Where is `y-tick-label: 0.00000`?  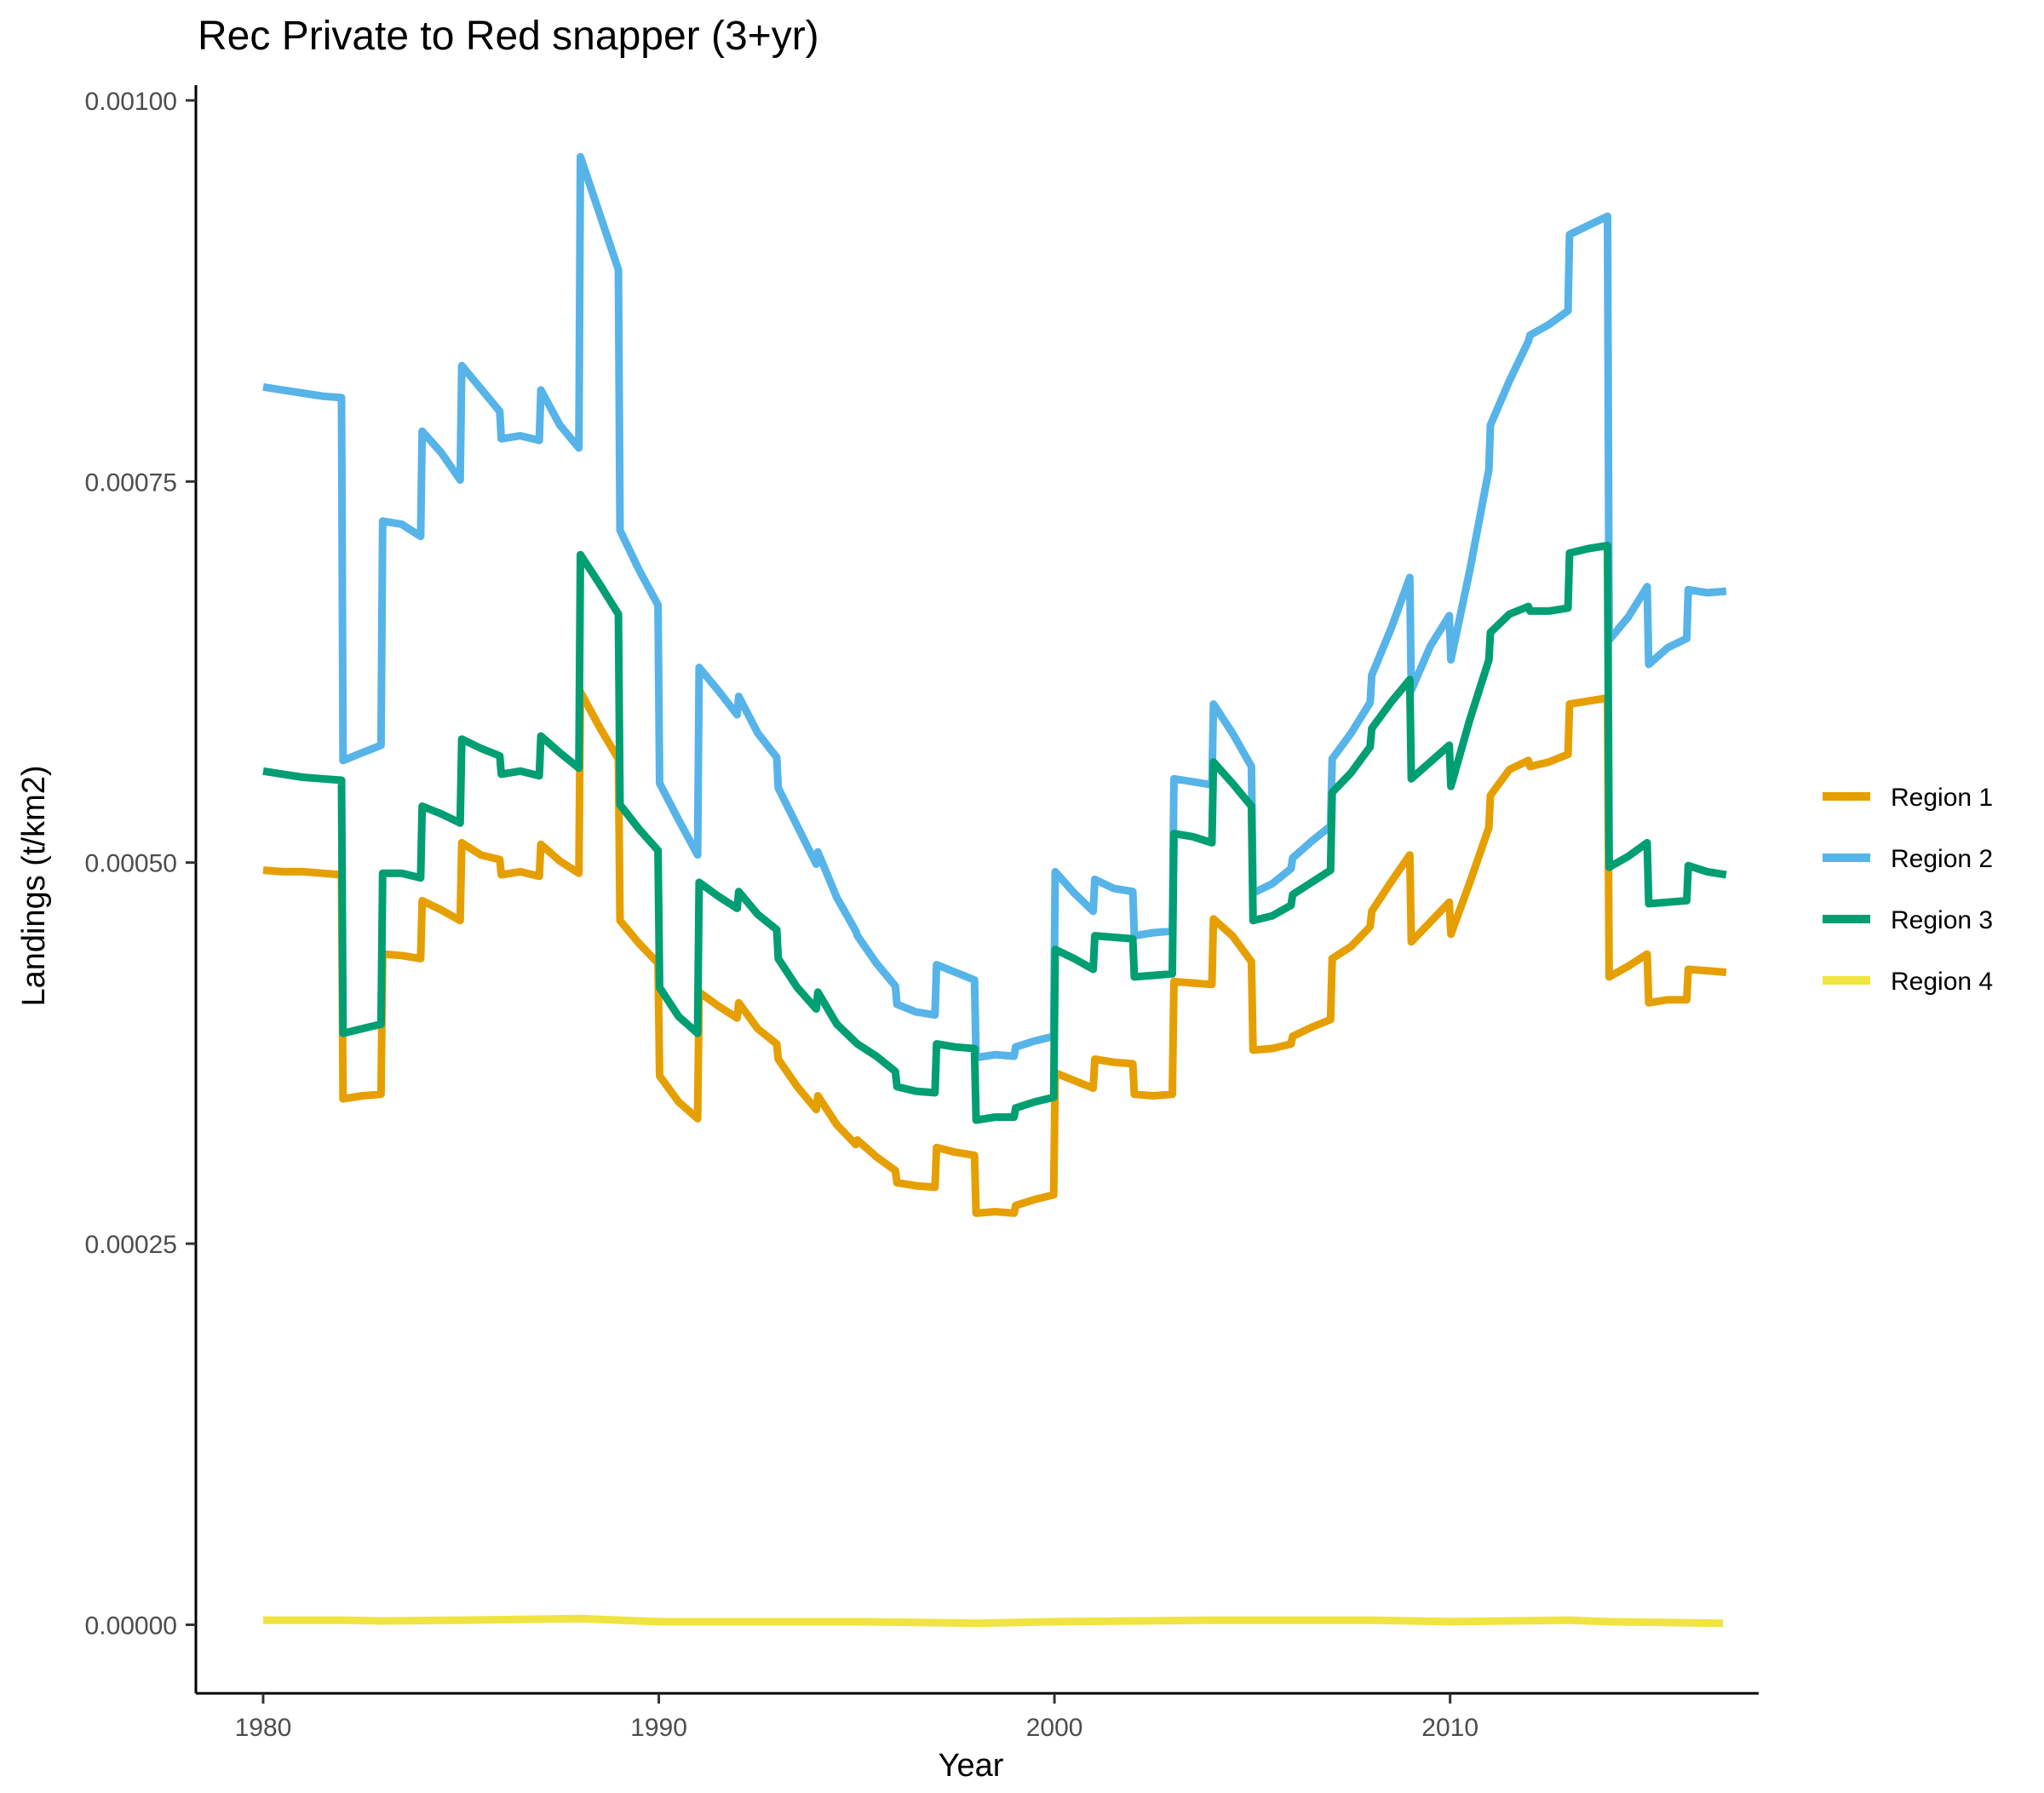 y-tick-label: 0.00000 is located at coordinates (131, 1626).